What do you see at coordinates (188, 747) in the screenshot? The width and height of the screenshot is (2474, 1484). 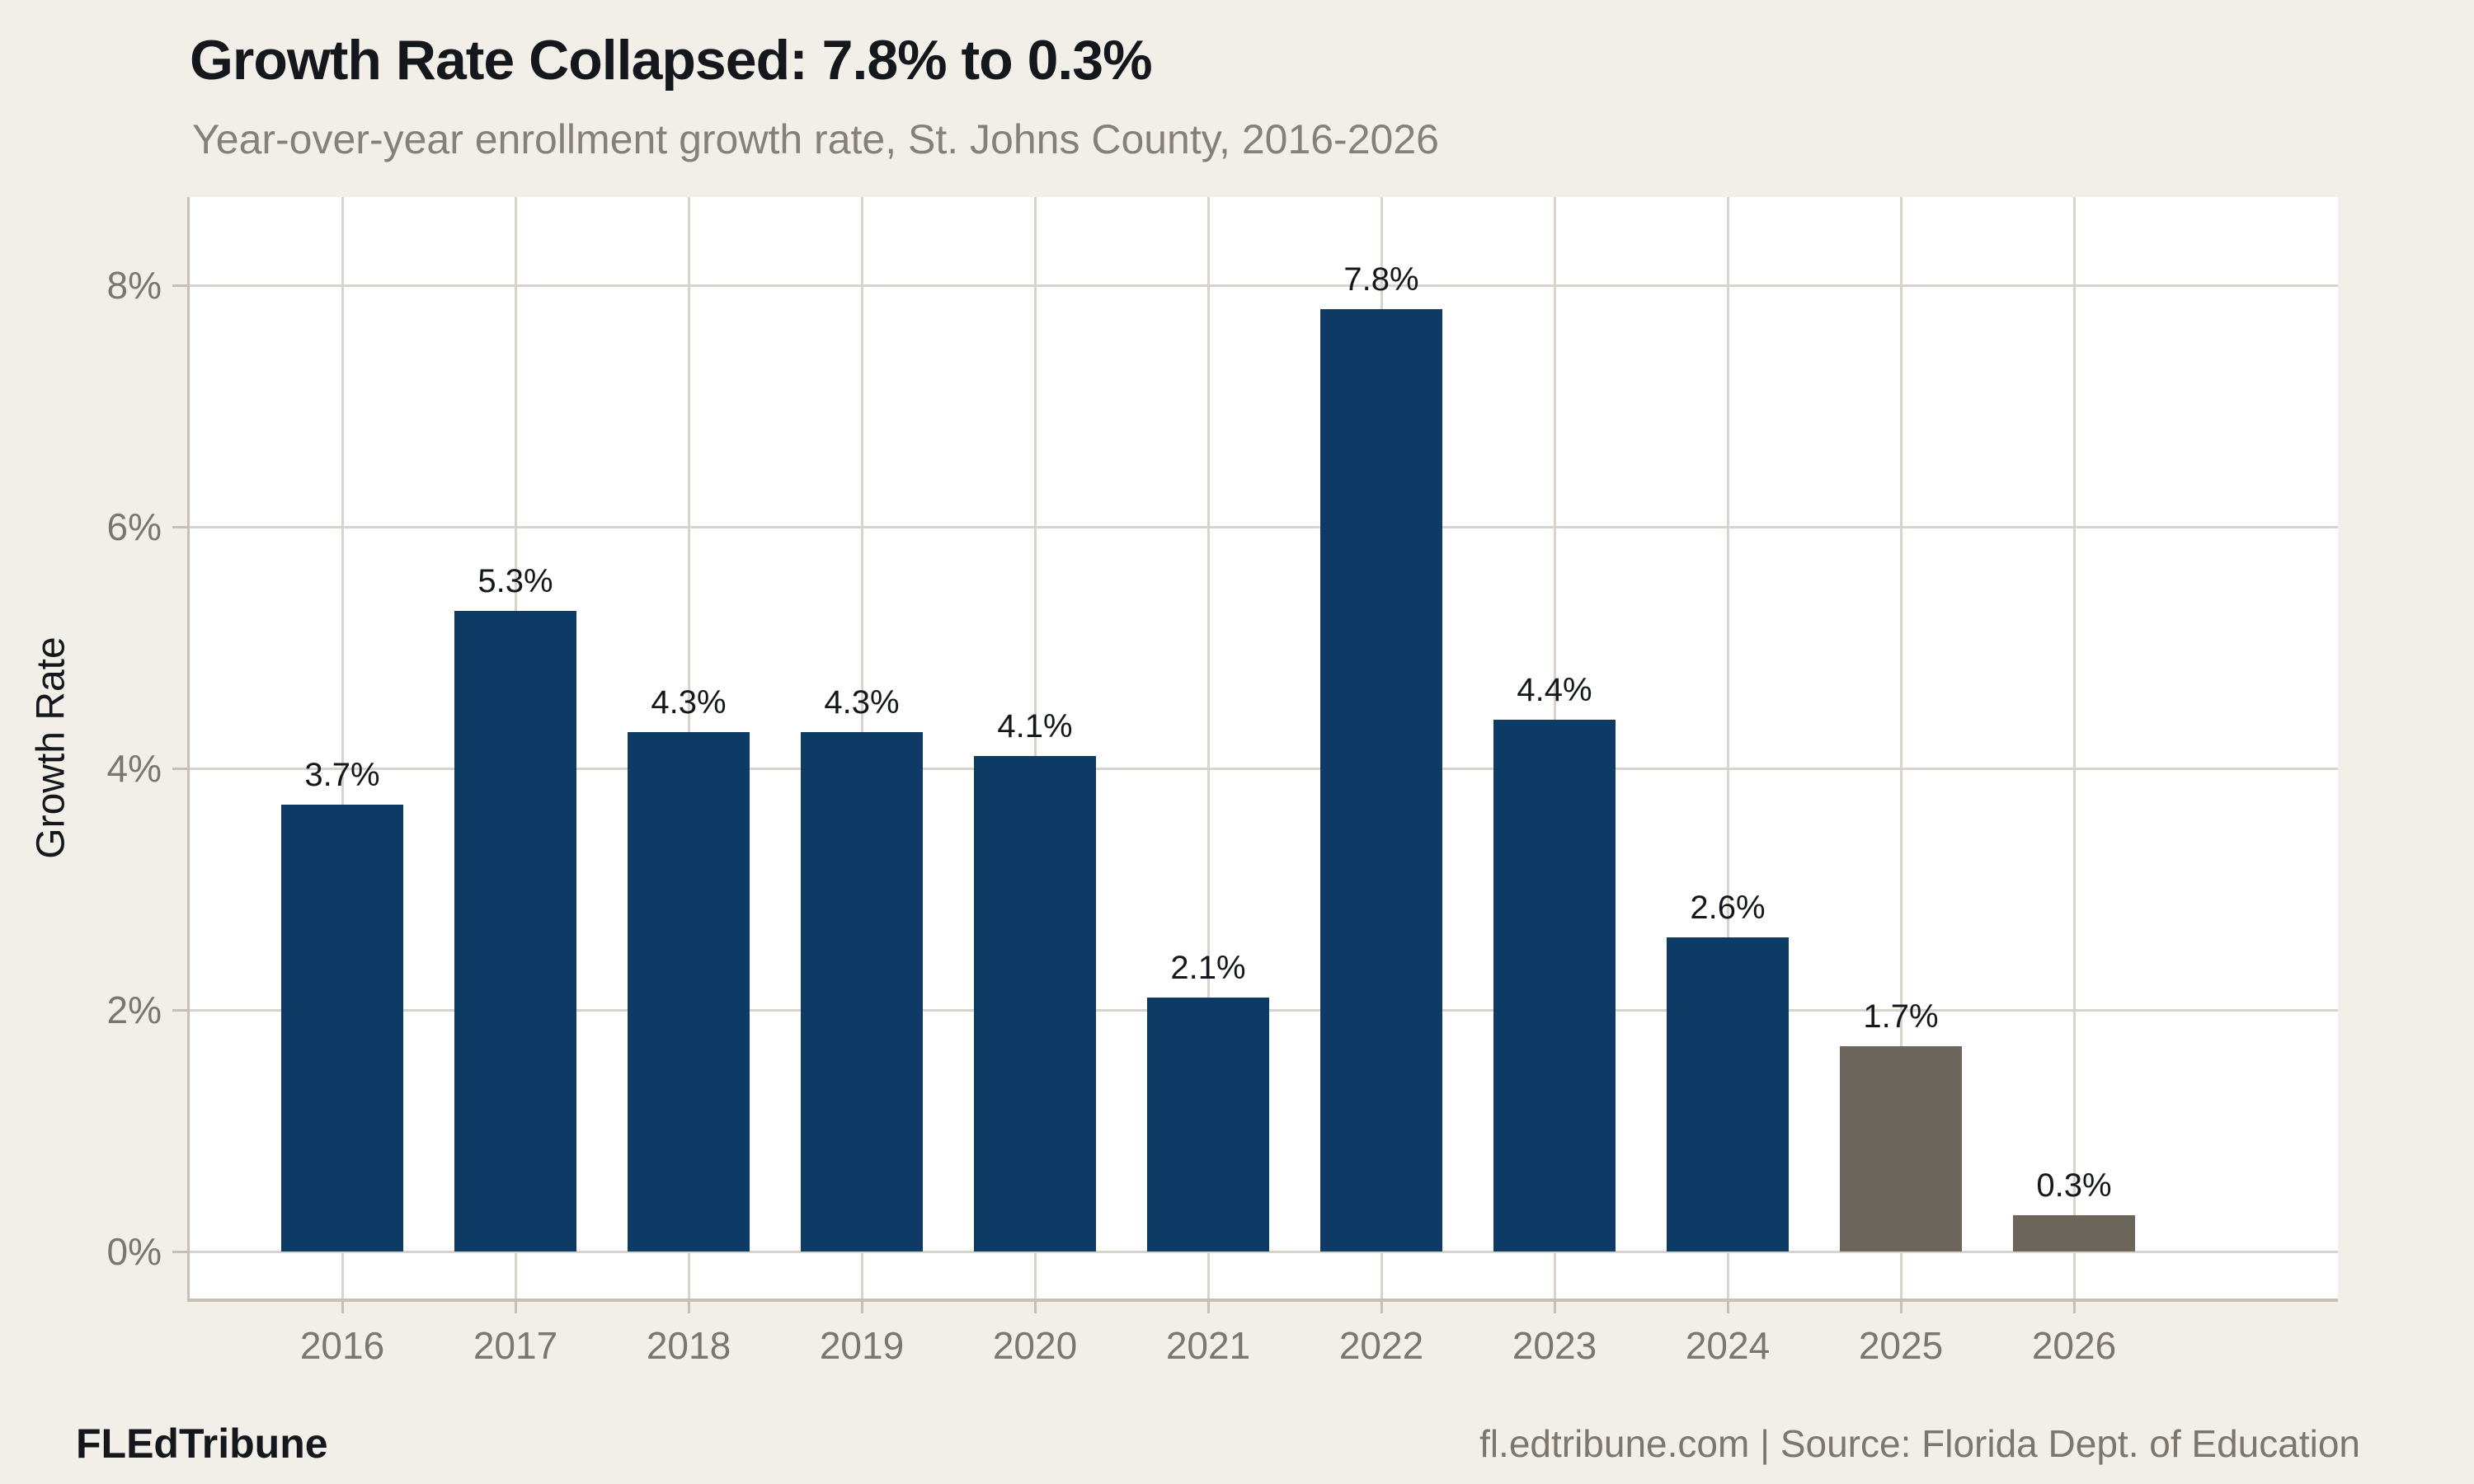 I see `y-axis-line` at bounding box center [188, 747].